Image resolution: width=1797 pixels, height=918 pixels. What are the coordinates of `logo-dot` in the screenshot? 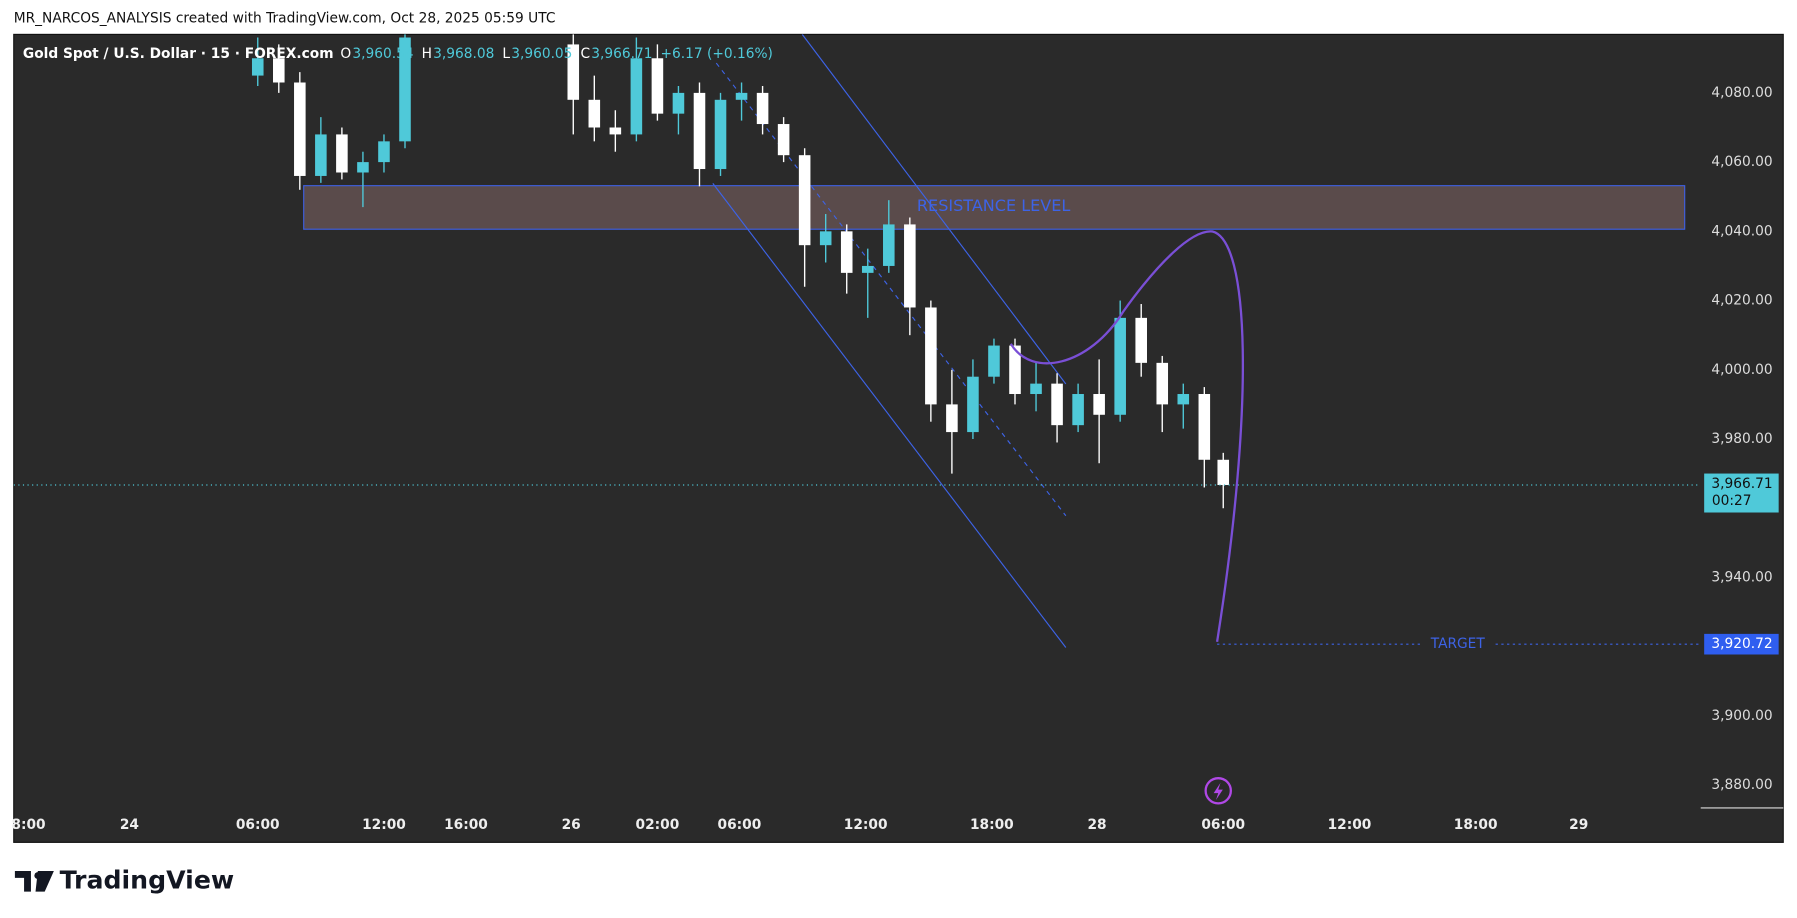 It's located at (38, 876).